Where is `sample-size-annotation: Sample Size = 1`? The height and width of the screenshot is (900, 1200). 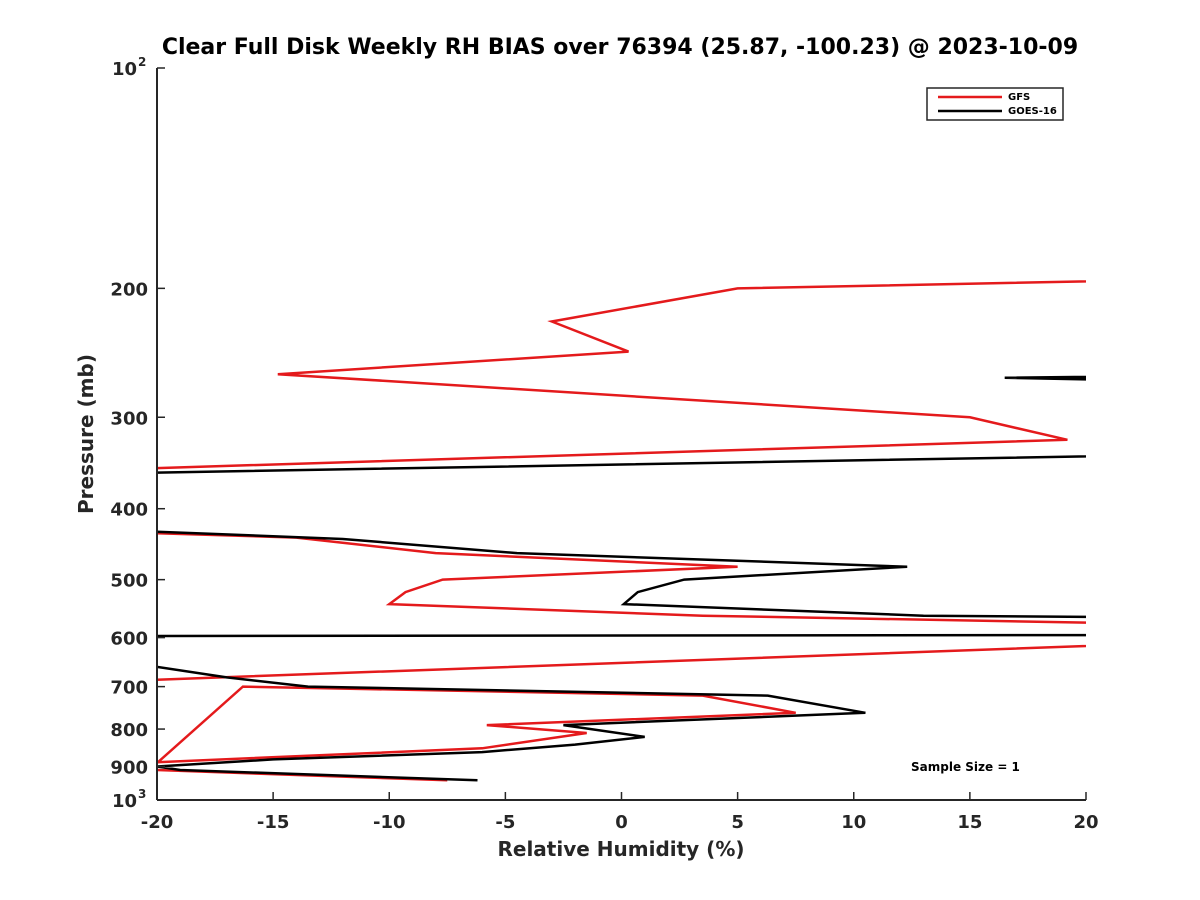 sample-size-annotation: Sample Size = 1 is located at coordinates (965, 767).